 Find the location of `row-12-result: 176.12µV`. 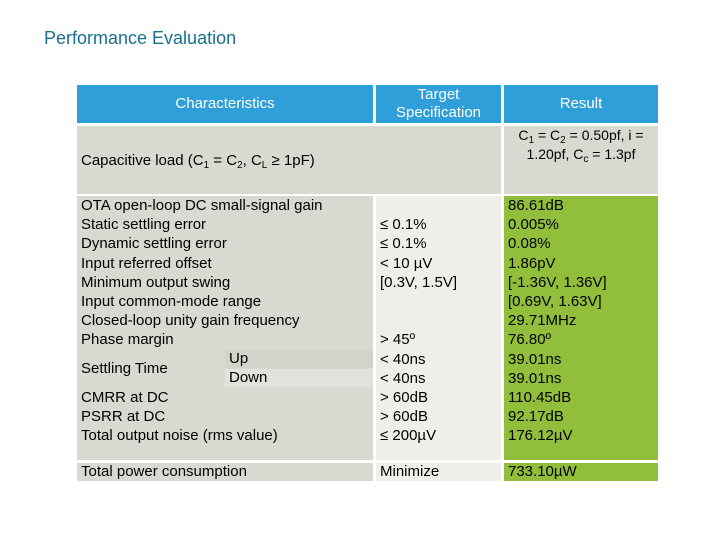

row-12-result: 176.12µV is located at coordinates (540, 436).